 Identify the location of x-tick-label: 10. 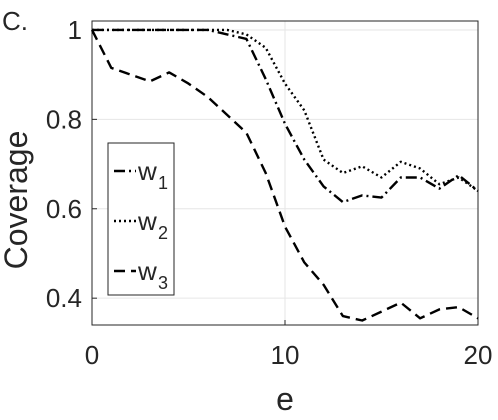
(285, 355).